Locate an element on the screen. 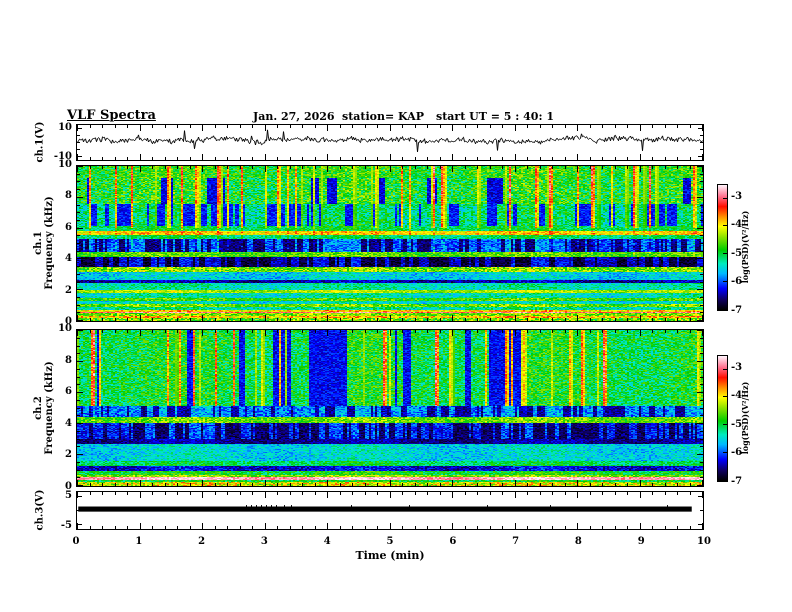  x-tick-label: 3 is located at coordinates (264, 541).